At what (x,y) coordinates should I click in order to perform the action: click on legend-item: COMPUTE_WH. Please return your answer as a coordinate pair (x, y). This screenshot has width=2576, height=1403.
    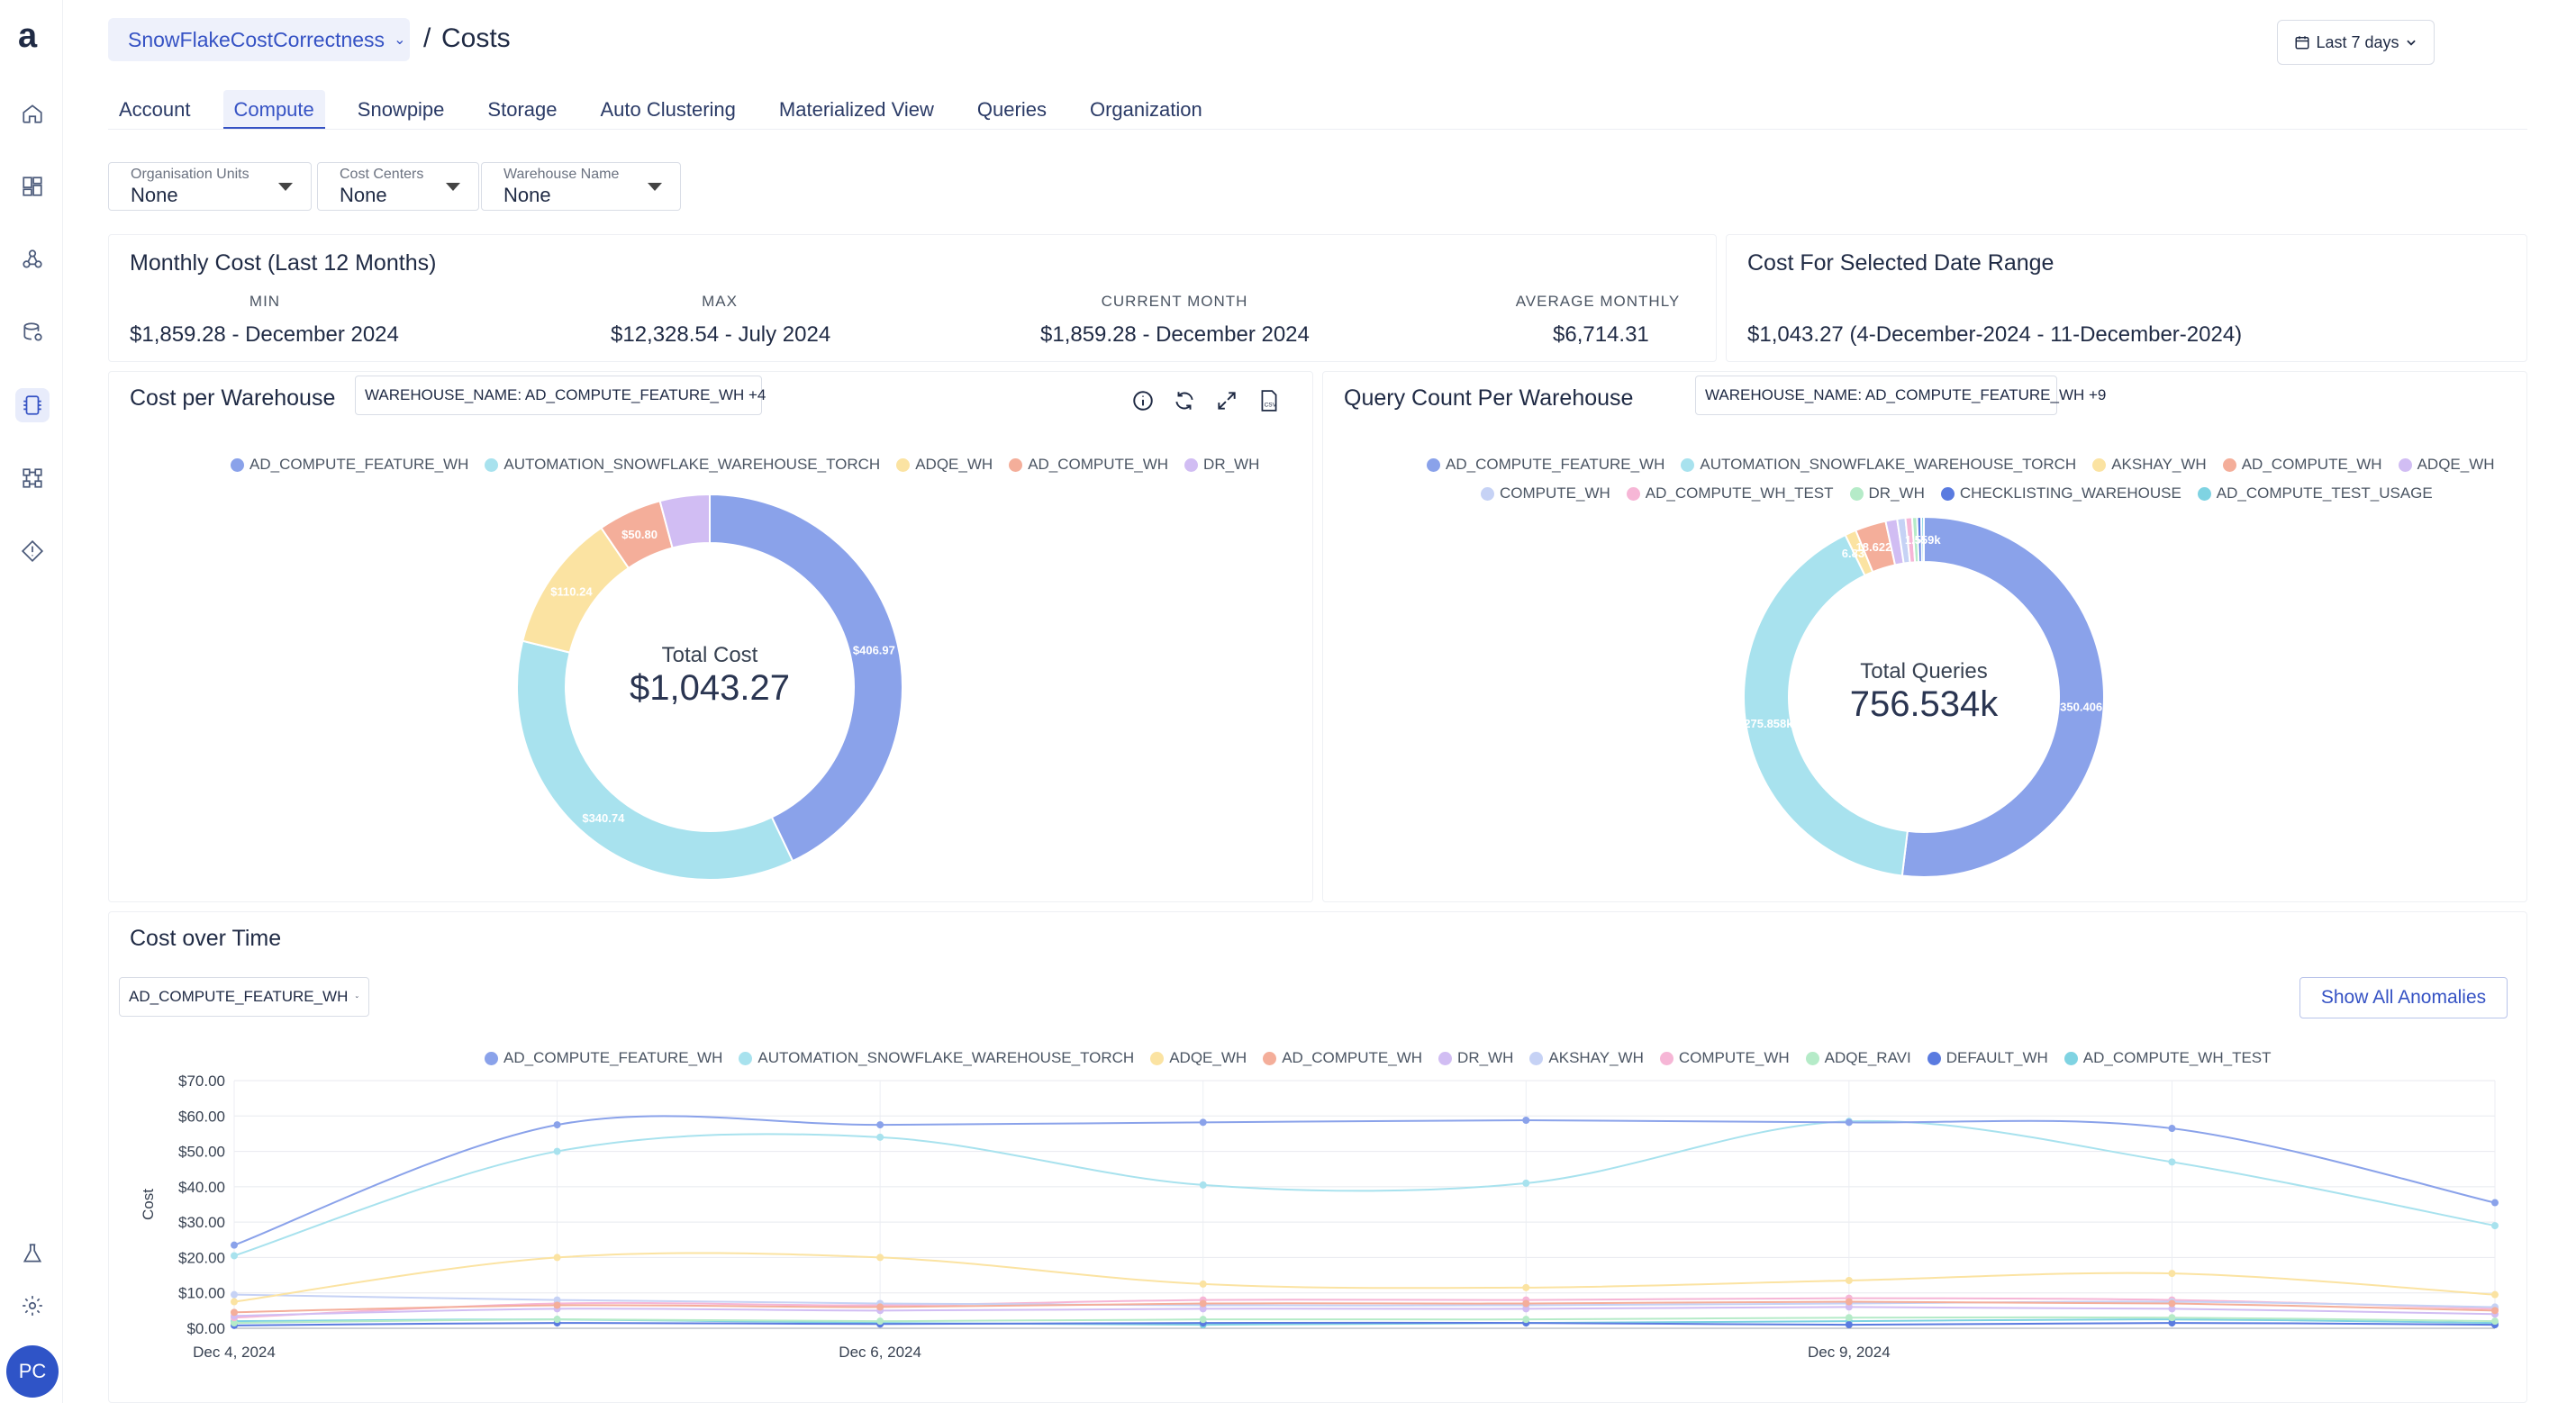
    Looking at the image, I should click on (1724, 1058).